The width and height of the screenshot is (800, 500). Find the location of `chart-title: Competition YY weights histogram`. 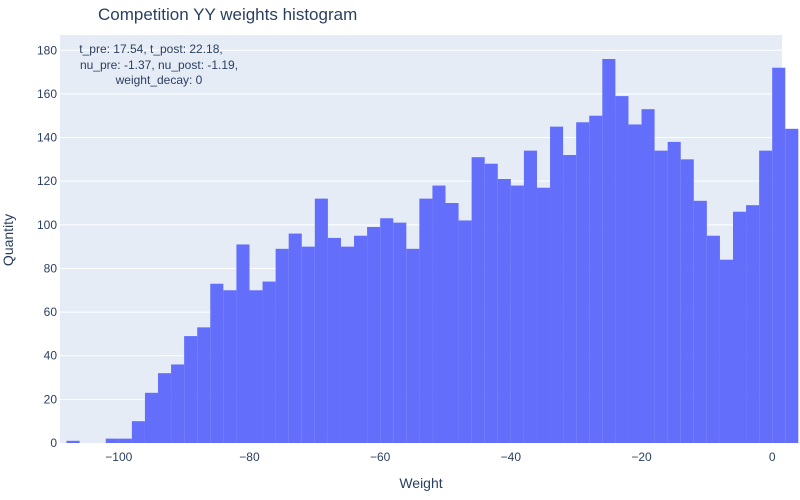

chart-title: Competition YY weights histogram is located at coordinates (227, 14).